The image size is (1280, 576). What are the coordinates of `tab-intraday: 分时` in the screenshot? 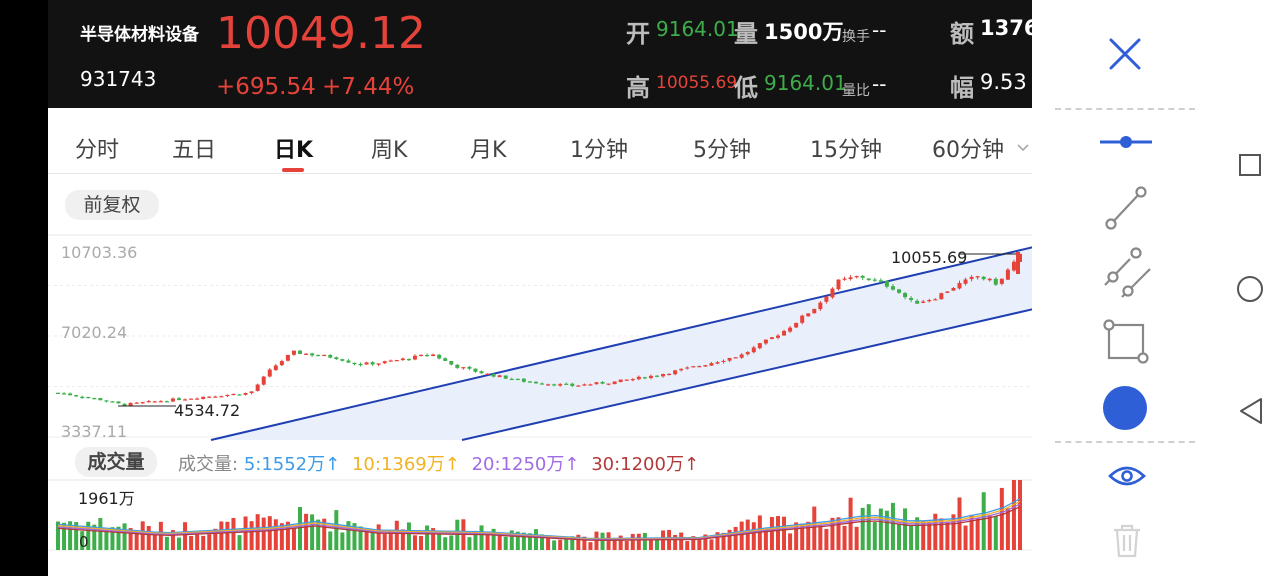 It's located at (97, 150).